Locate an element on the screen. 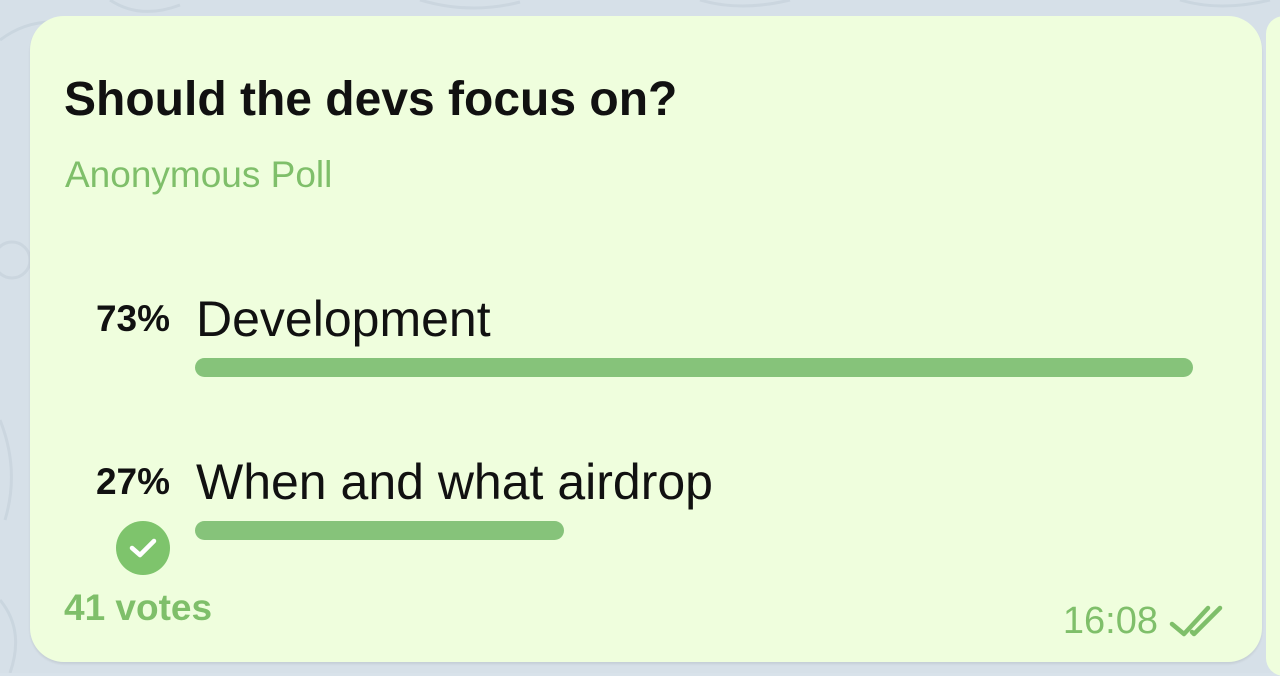 The width and height of the screenshot is (1280, 676). message-meta: 16:08 is located at coordinates (1147, 621).